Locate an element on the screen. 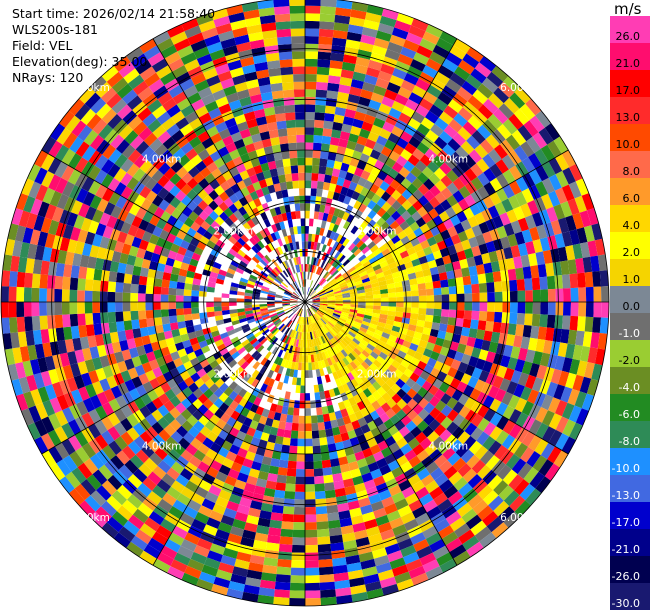  colorbar-label: -30.0 is located at coordinates (626, 603).